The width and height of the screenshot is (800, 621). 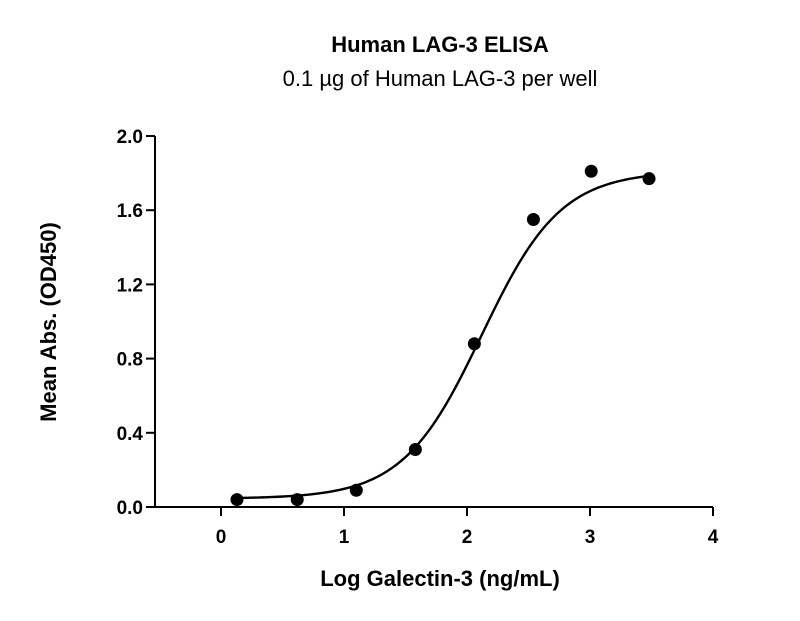 What do you see at coordinates (130, 285) in the screenshot?
I see `y-tick-label: 1.2` at bounding box center [130, 285].